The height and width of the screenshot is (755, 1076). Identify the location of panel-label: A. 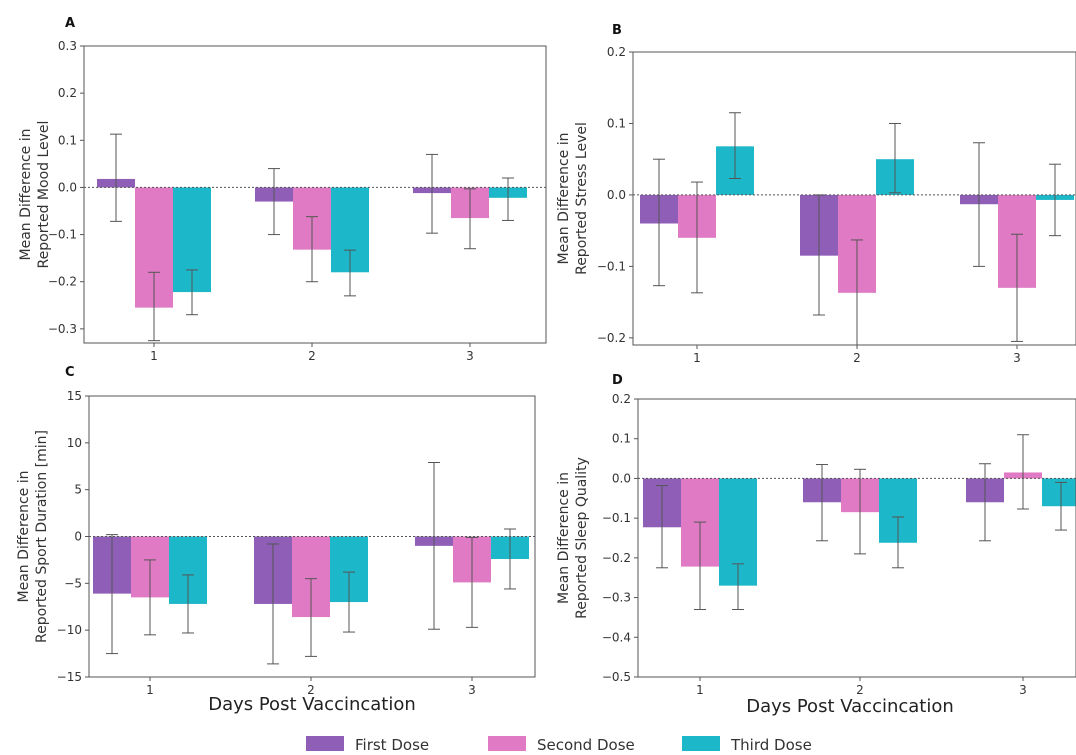
(70, 23).